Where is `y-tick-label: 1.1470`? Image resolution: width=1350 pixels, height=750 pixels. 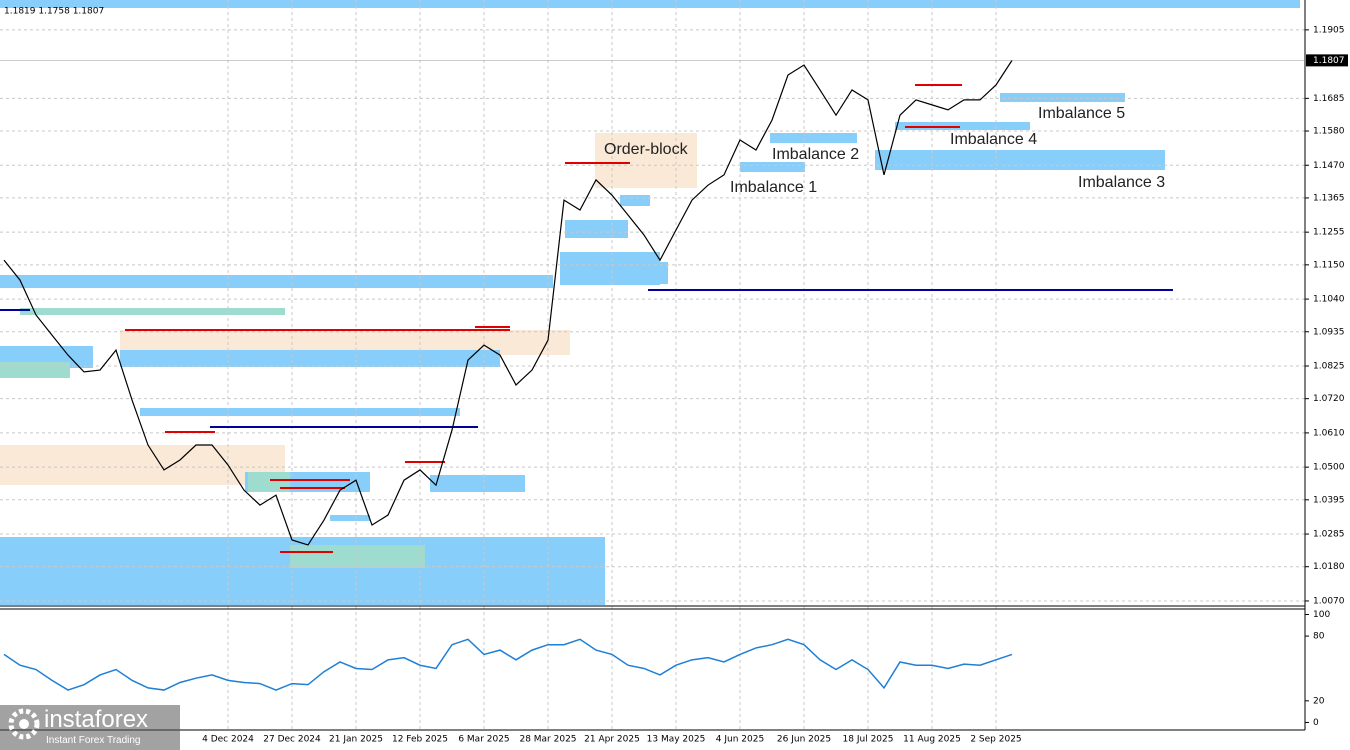 y-tick-label: 1.1470 is located at coordinates (1329, 166).